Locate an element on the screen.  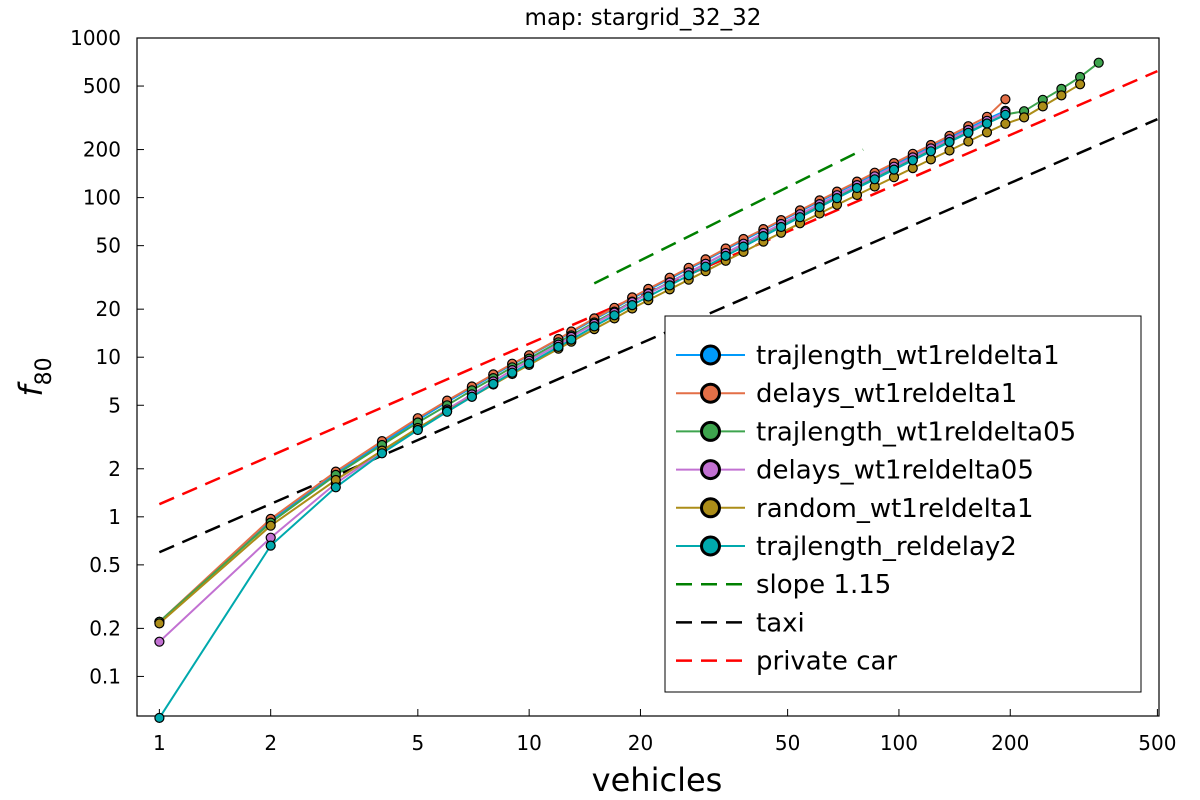
x-tick-label: 5 is located at coordinates (417, 743).